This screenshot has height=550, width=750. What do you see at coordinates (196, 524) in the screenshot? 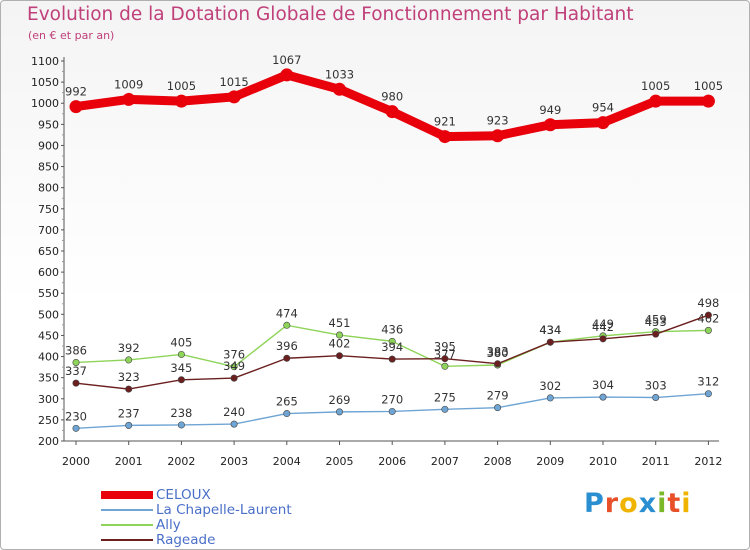
I see `legend-item-ally: Ally` at bounding box center [196, 524].